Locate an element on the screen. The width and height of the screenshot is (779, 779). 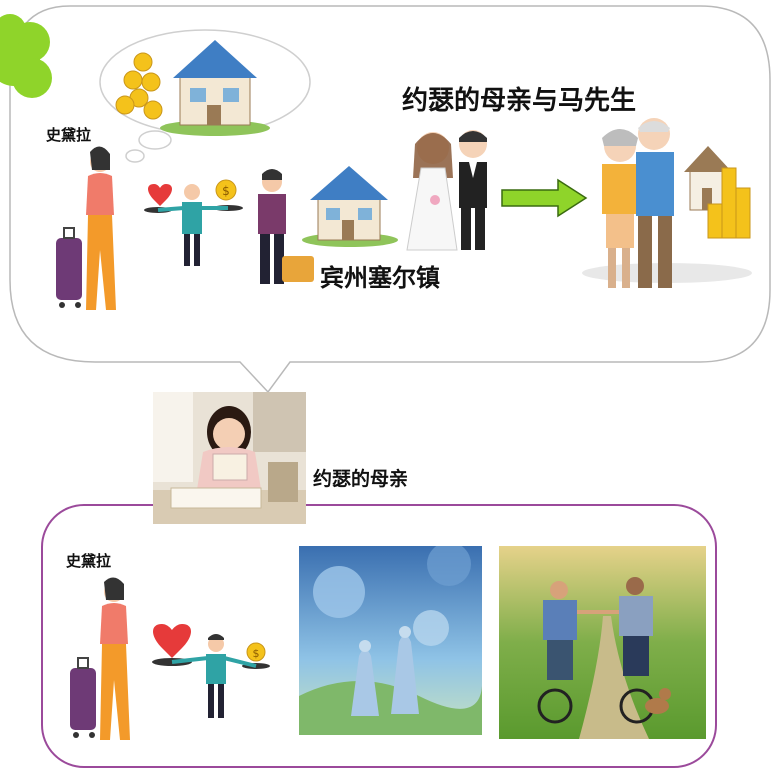
reading-woman-photo is located at coordinates (229, 458).